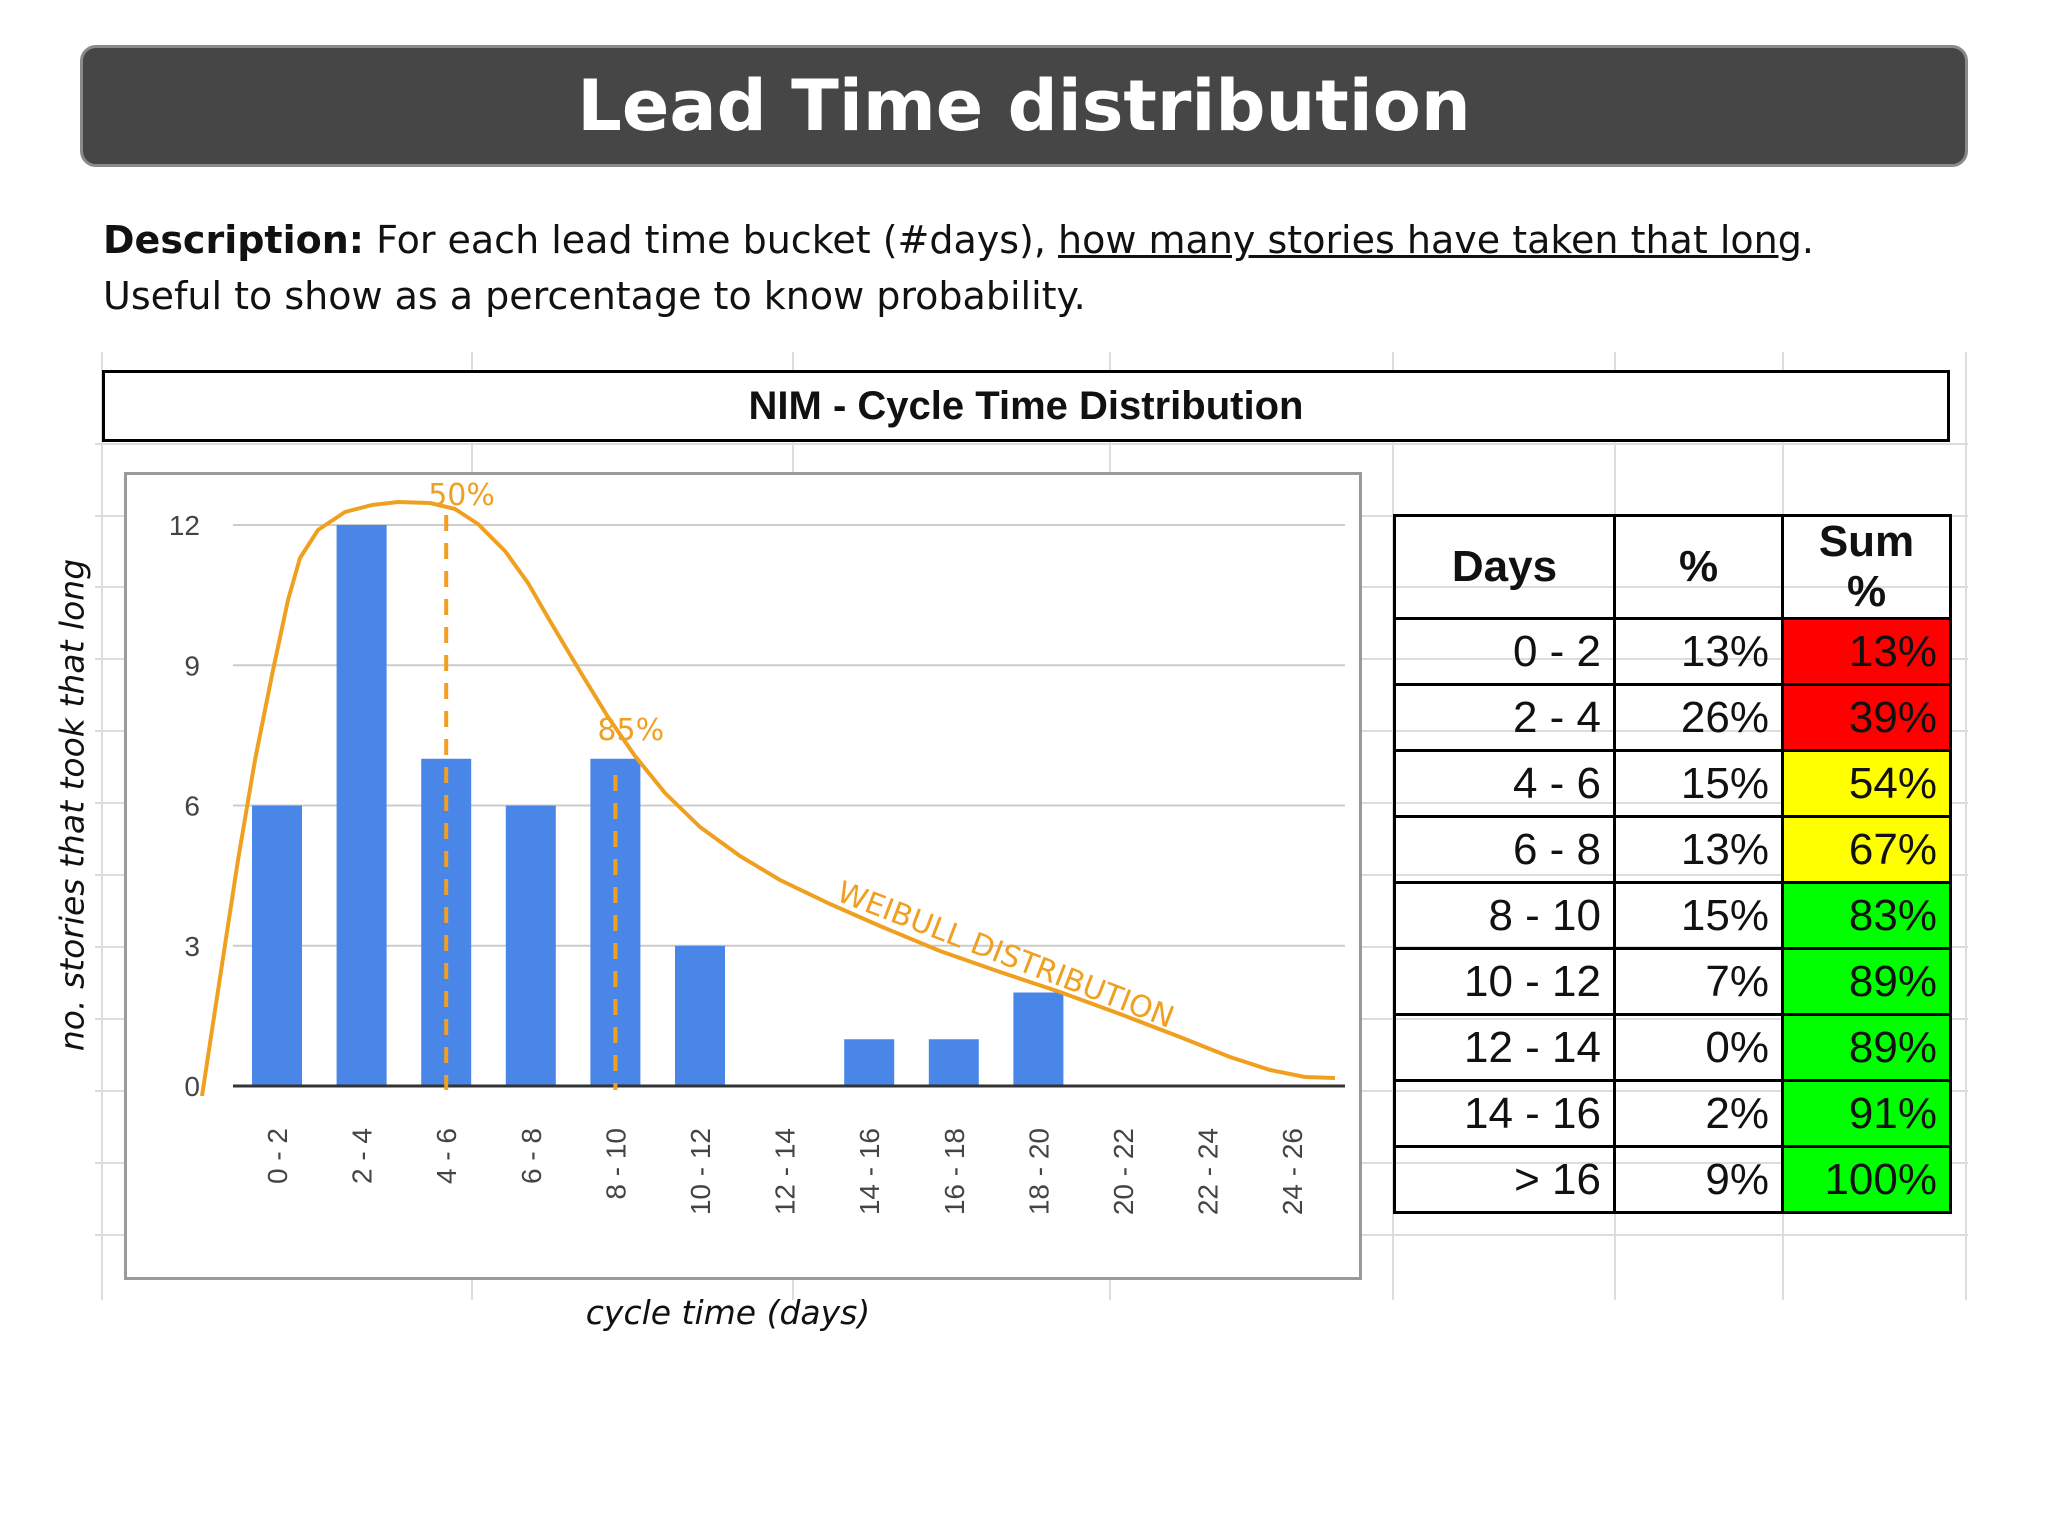  Describe the element at coordinates (1504, 567) in the screenshot. I see `header-days: Days` at that location.